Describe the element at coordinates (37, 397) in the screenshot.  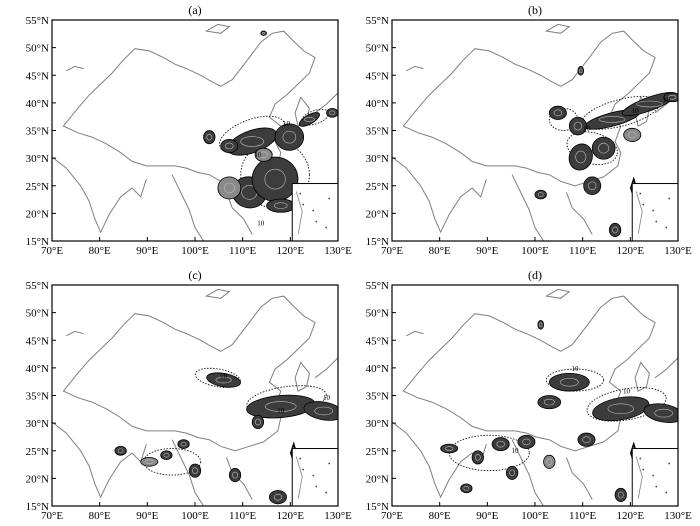
I see `lat-tick-label: 35°N` at that location.